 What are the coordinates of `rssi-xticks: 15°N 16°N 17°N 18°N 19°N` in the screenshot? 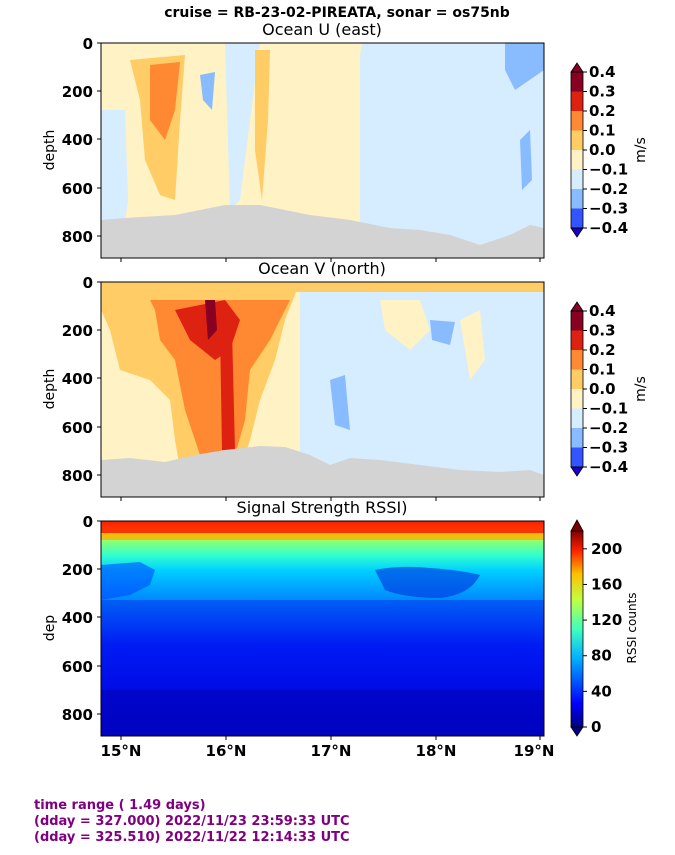 It's located at (328, 748).